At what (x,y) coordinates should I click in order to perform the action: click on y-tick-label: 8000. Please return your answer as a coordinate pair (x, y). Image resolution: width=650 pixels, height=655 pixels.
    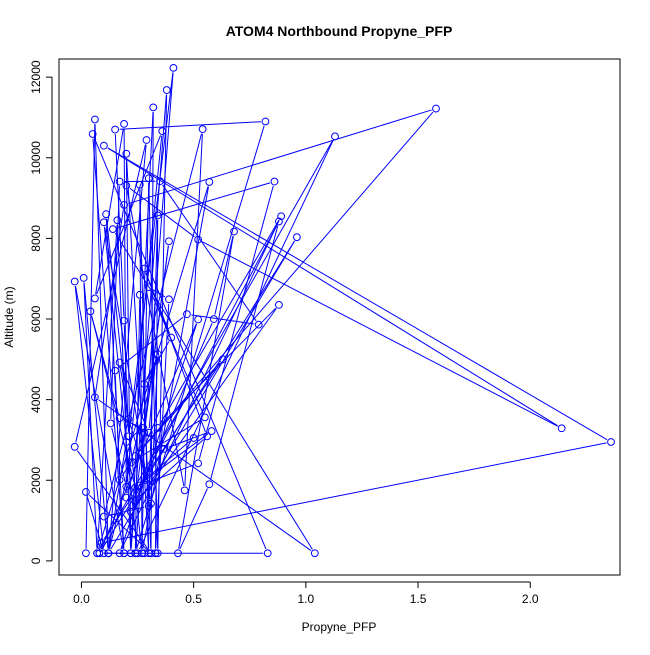
    Looking at the image, I should click on (36, 238).